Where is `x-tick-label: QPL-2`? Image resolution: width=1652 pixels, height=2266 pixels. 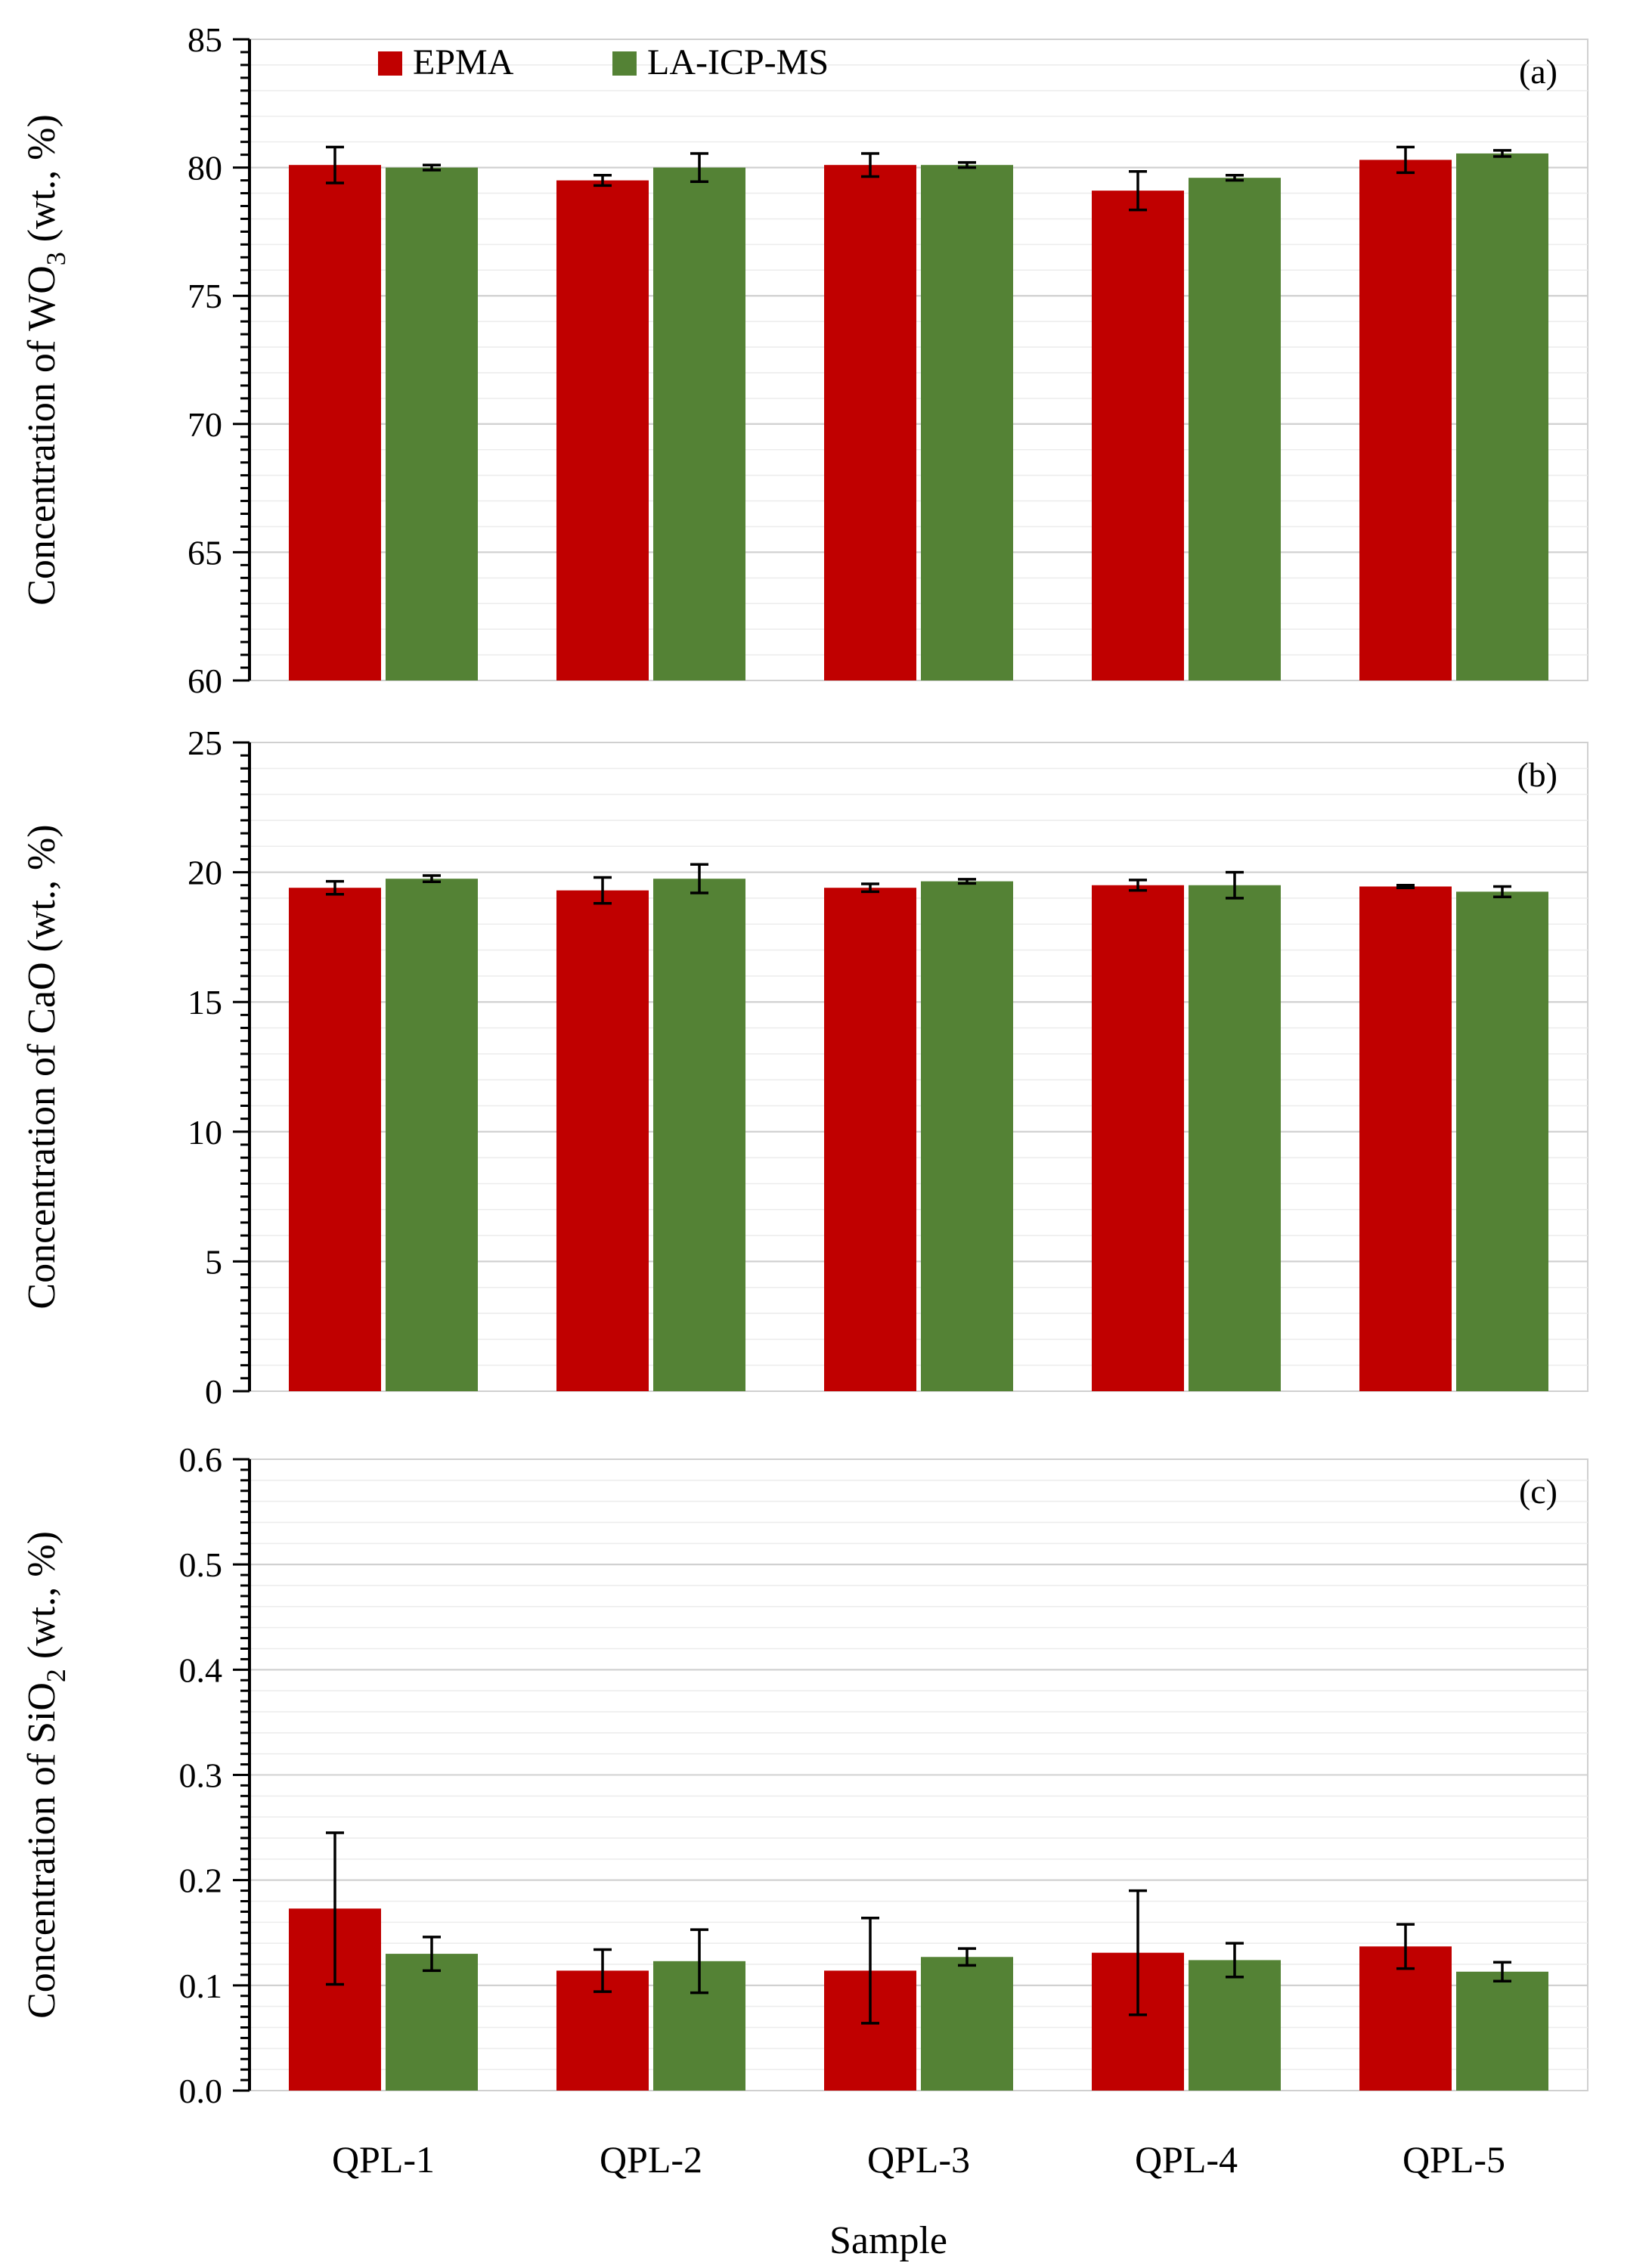
x-tick-label: QPL-2 is located at coordinates (651, 2159).